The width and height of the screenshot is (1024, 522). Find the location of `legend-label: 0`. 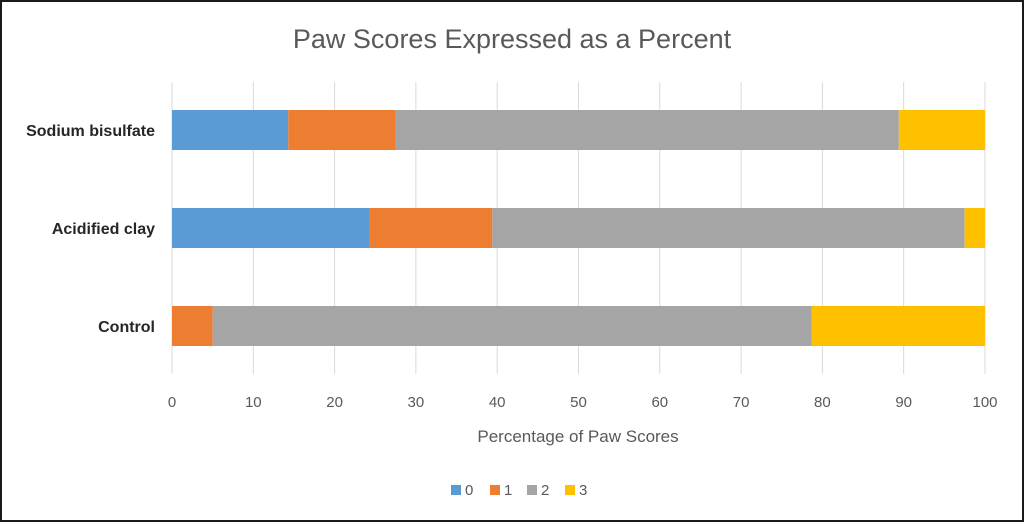

legend-label: 0 is located at coordinates (469, 490).